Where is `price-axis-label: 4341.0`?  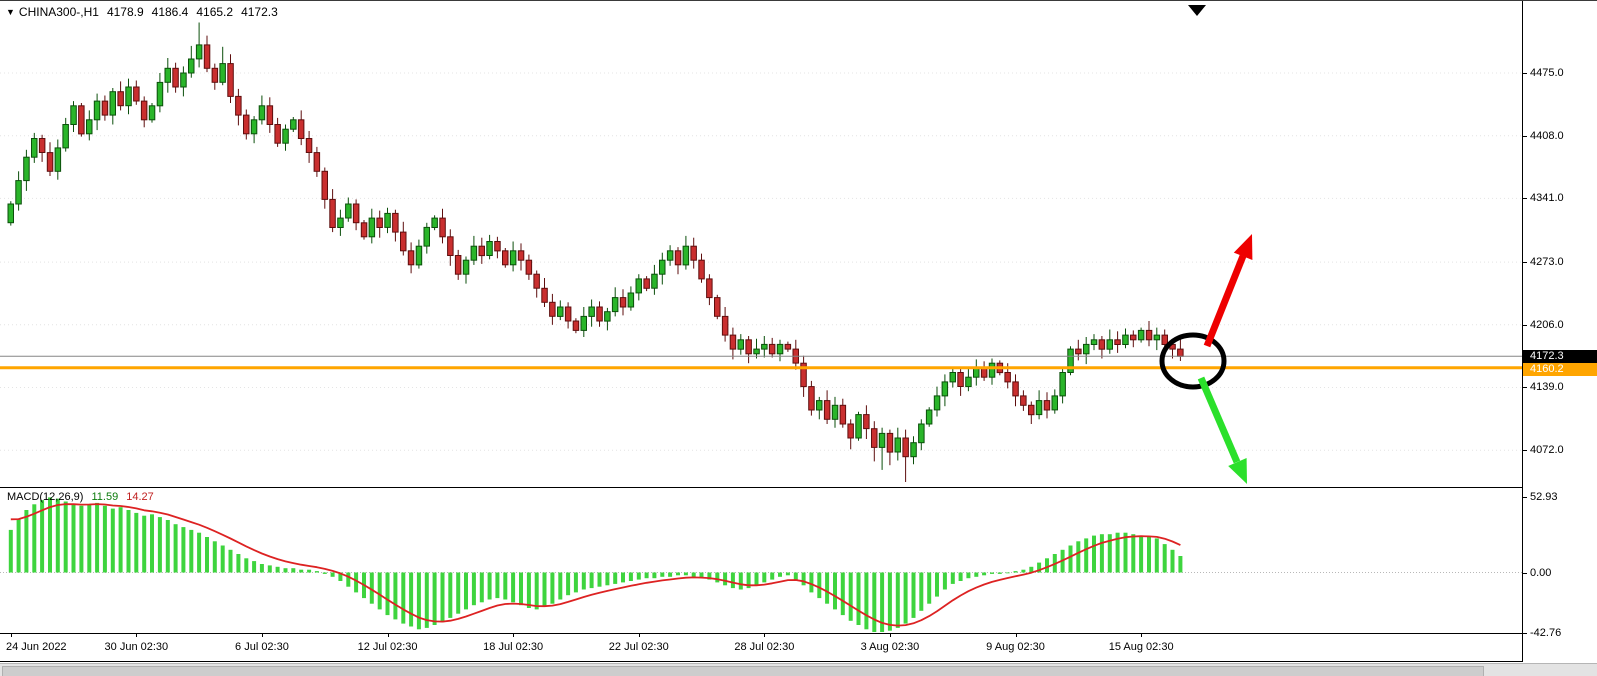 price-axis-label: 4341.0 is located at coordinates (1547, 198).